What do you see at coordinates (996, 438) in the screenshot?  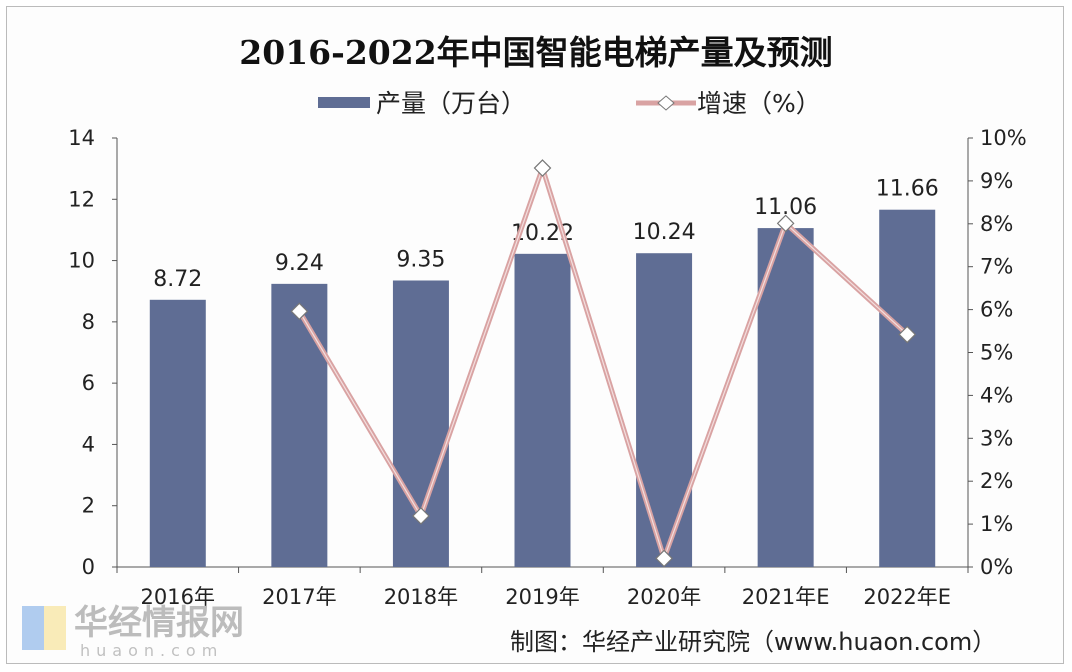 I see `right-tick-label: 3%` at bounding box center [996, 438].